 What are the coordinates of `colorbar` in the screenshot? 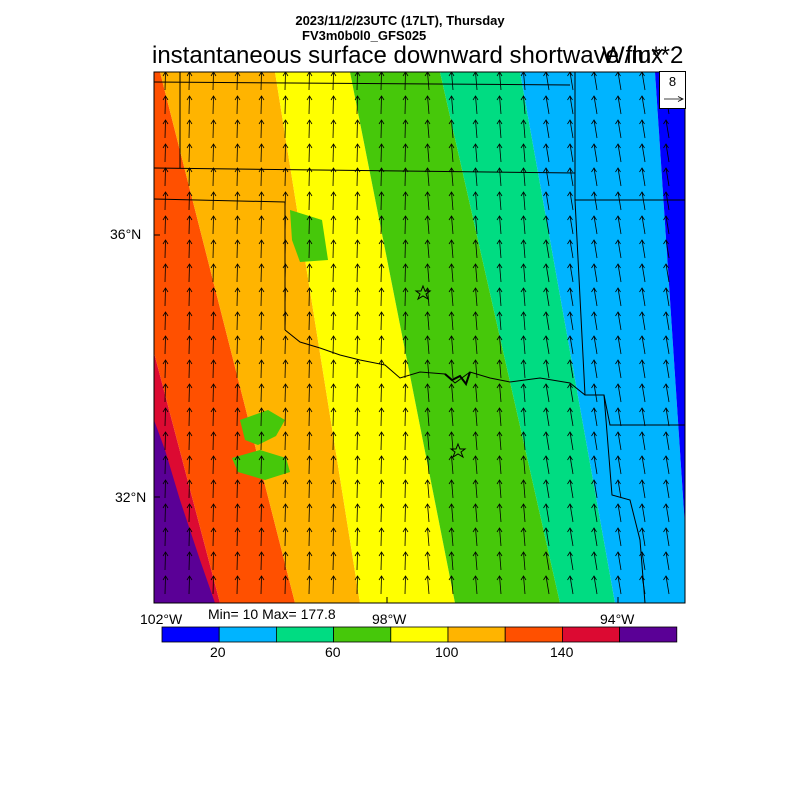 It's located at (419, 634).